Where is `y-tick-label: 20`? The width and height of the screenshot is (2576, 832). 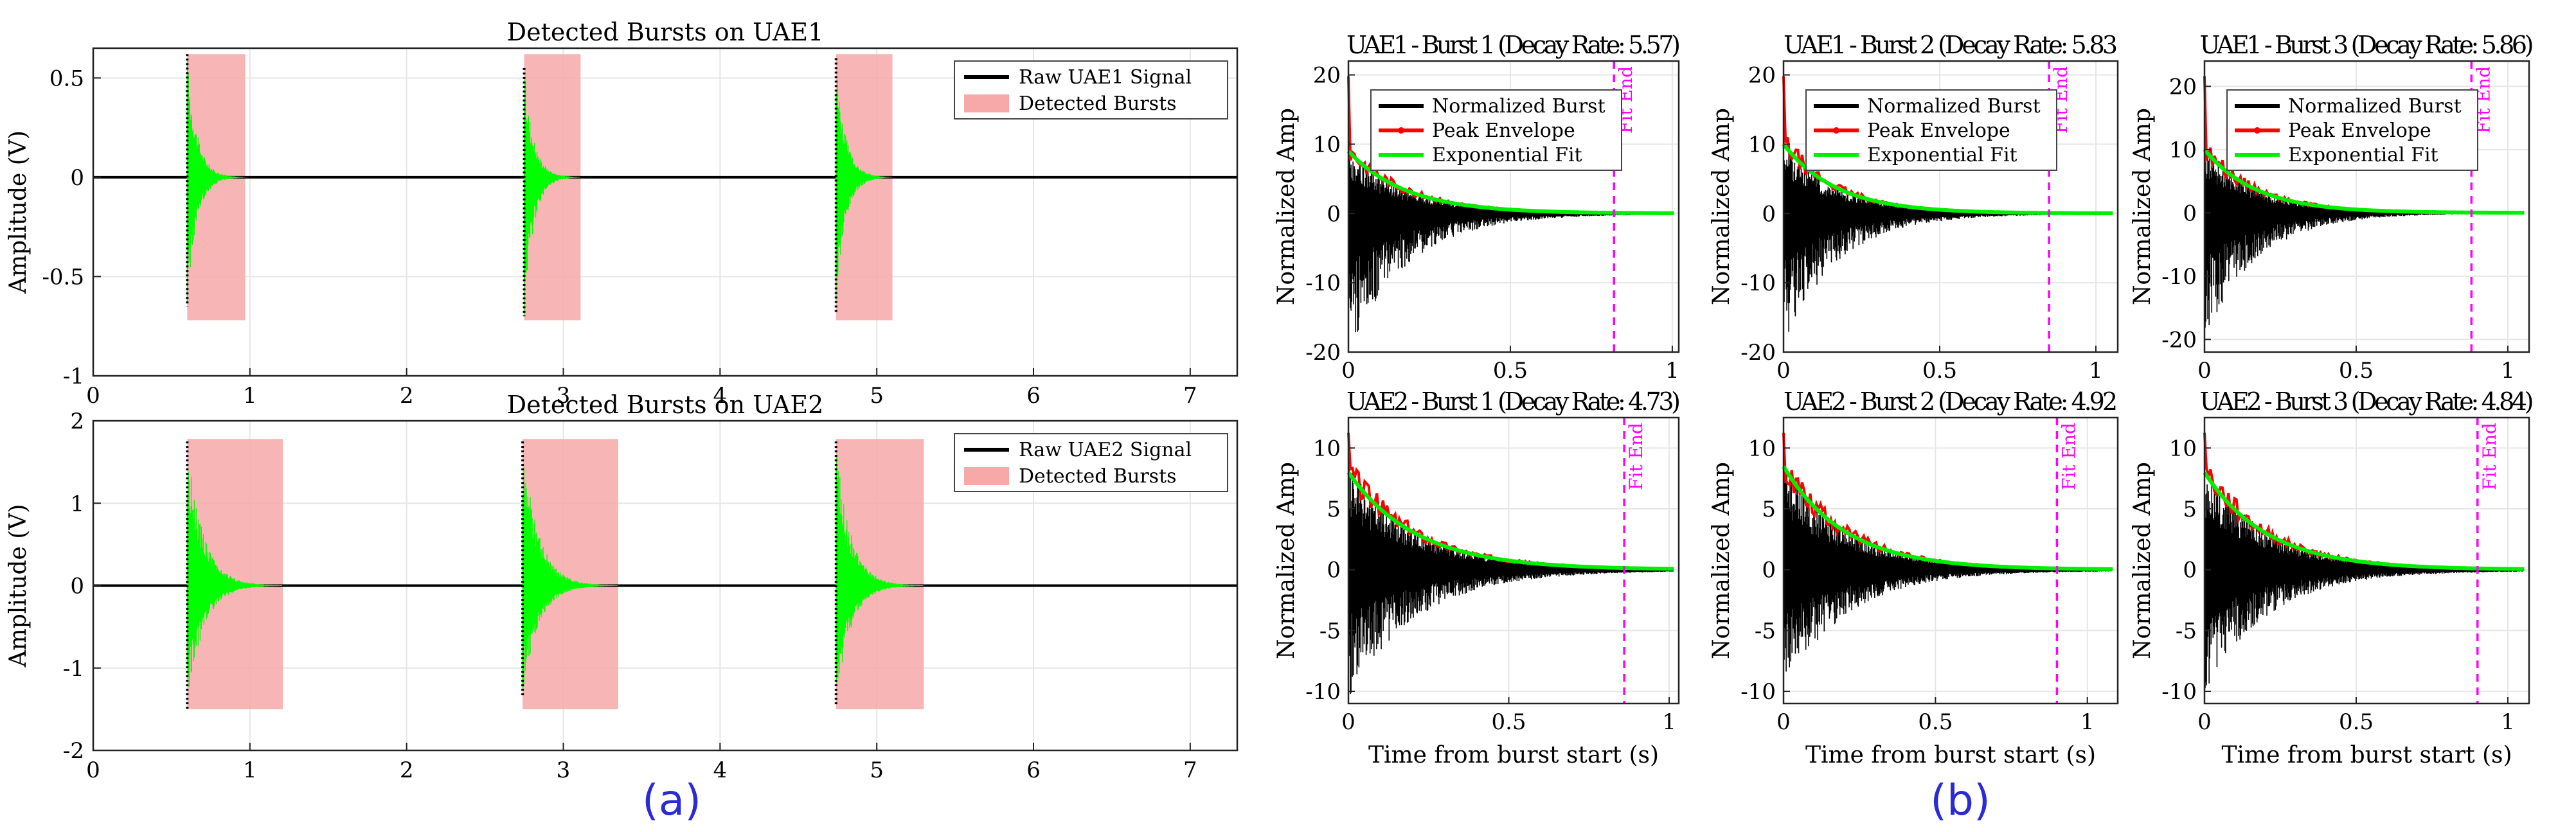
y-tick-label: 20 is located at coordinates (1762, 76).